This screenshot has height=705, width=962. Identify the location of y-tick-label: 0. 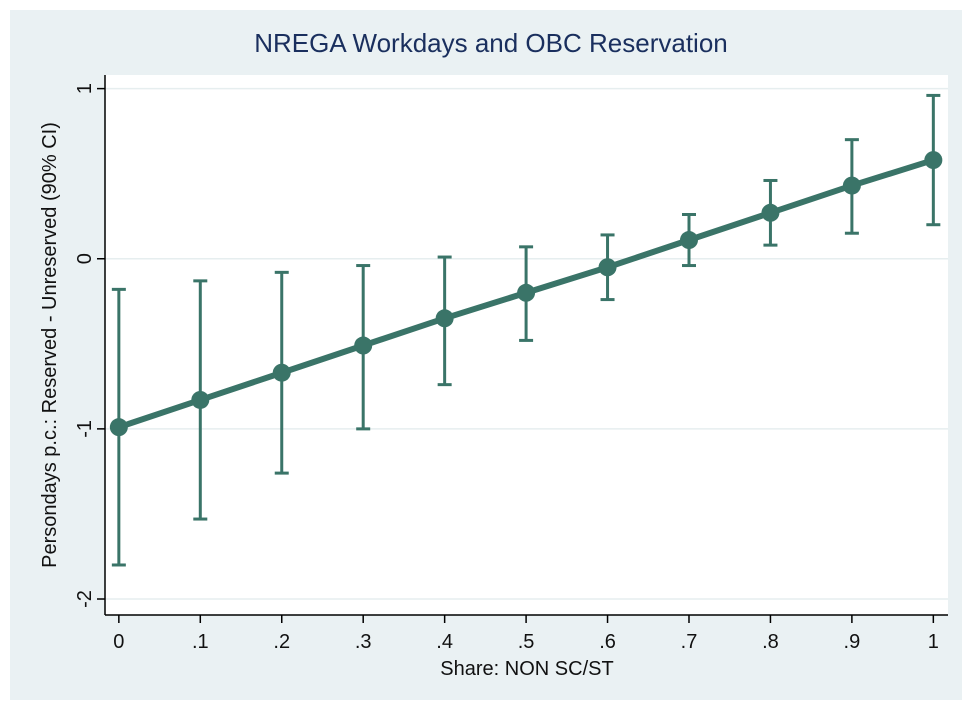
(85, 258).